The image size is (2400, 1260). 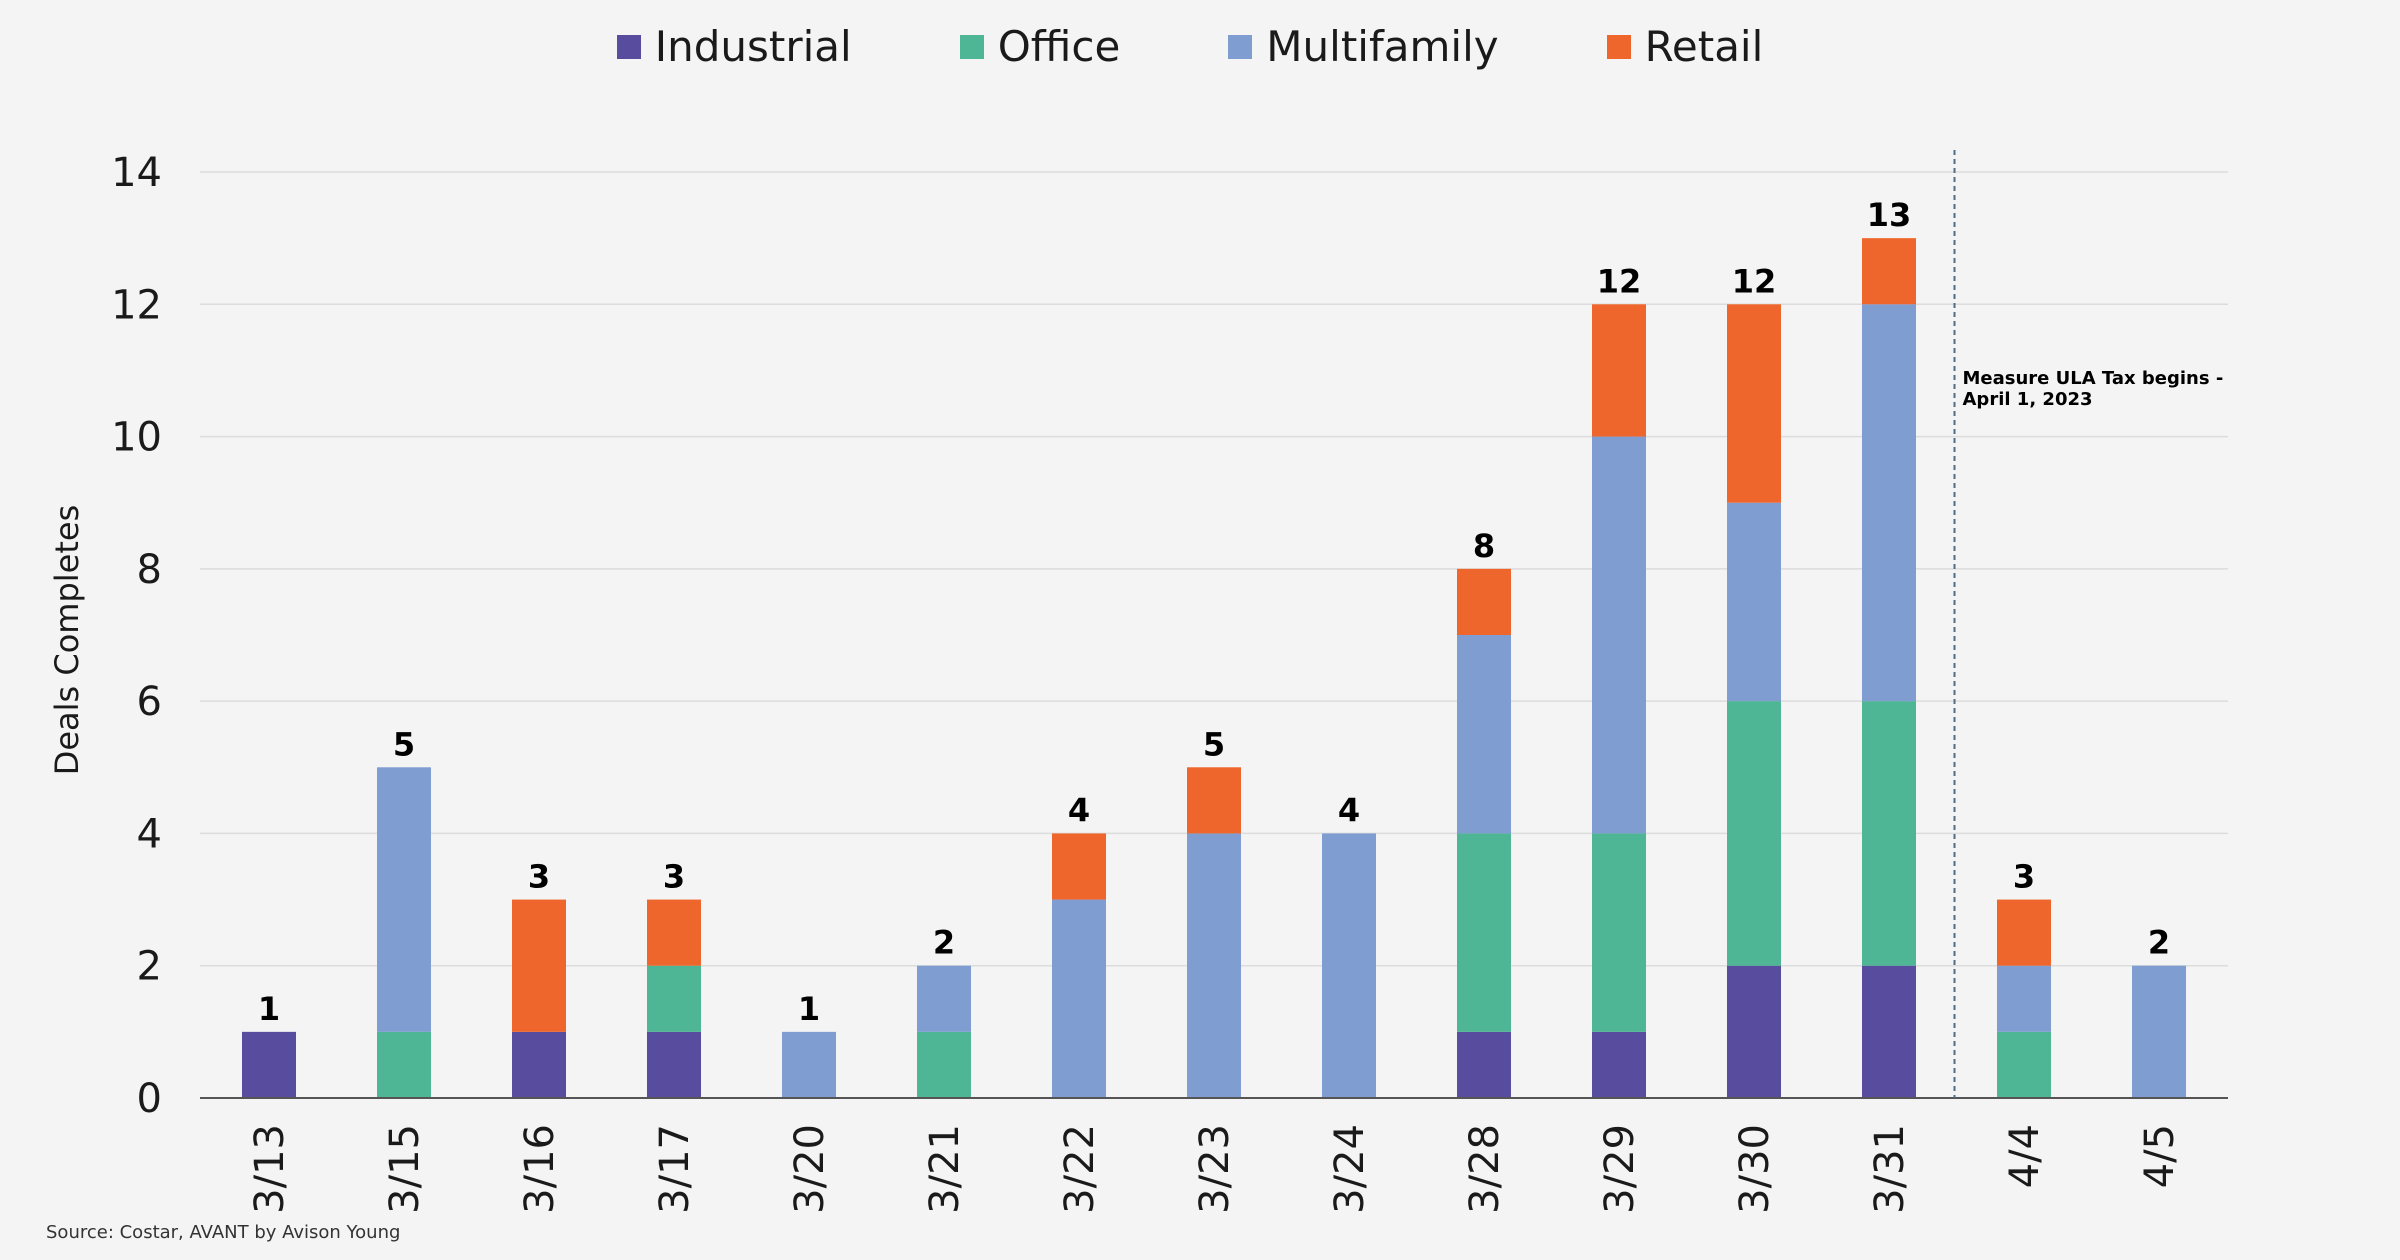 What do you see at coordinates (753, 46) in the screenshot?
I see `legend-label-industrial: Industrial` at bounding box center [753, 46].